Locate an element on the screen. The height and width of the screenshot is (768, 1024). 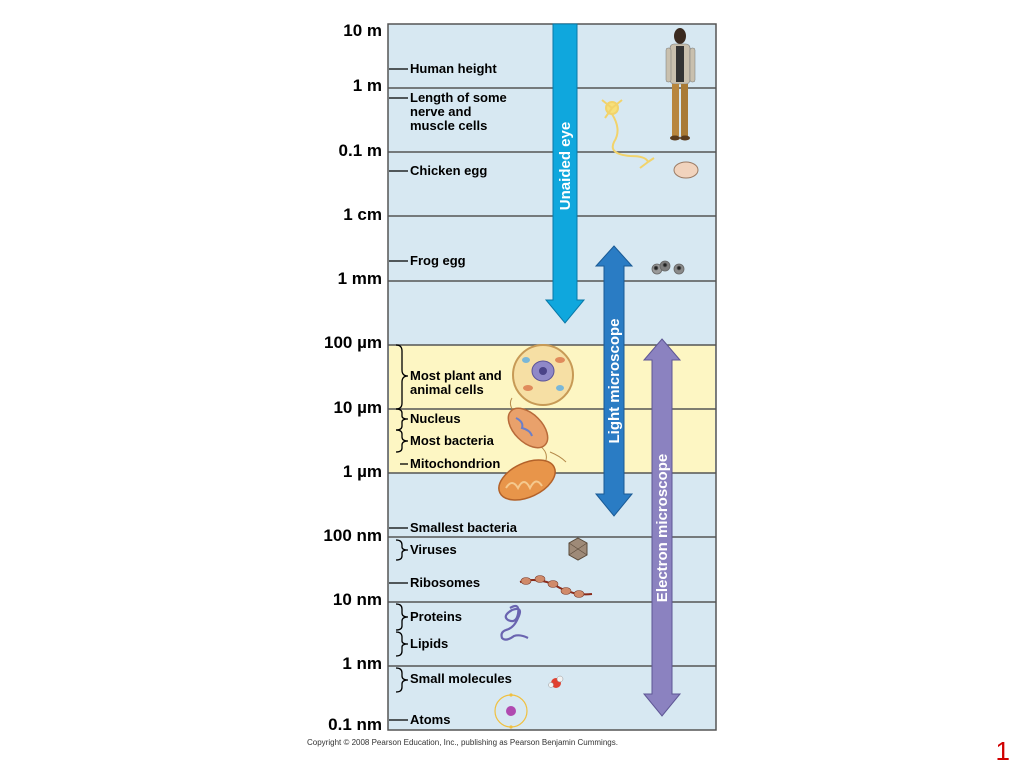
label-smallest-bacteria: Smallest bacteria is located at coordinates (463, 527).